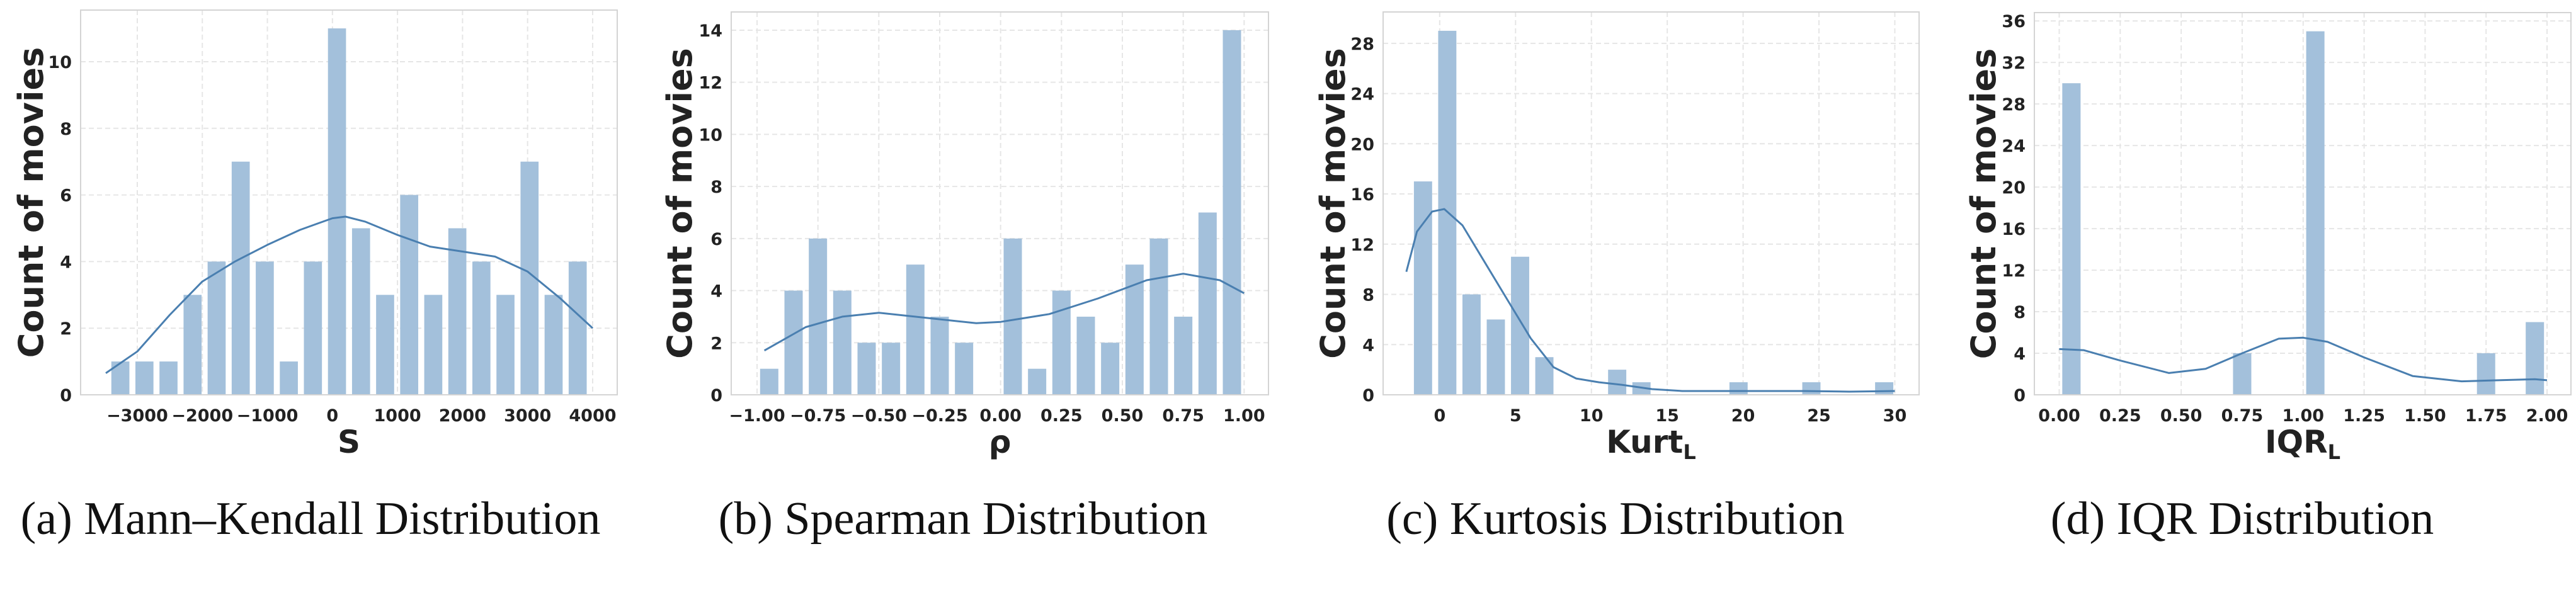 The image size is (2576, 607). What do you see at coordinates (879, 416) in the screenshot?
I see `x-tick-label: −0.50` at bounding box center [879, 416].